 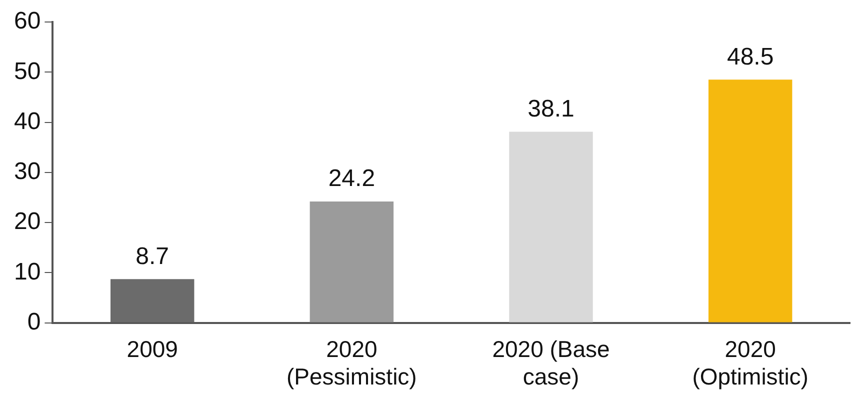 I want to click on x-tick-label: 2020 (Optimistic), so click(x=750, y=363).